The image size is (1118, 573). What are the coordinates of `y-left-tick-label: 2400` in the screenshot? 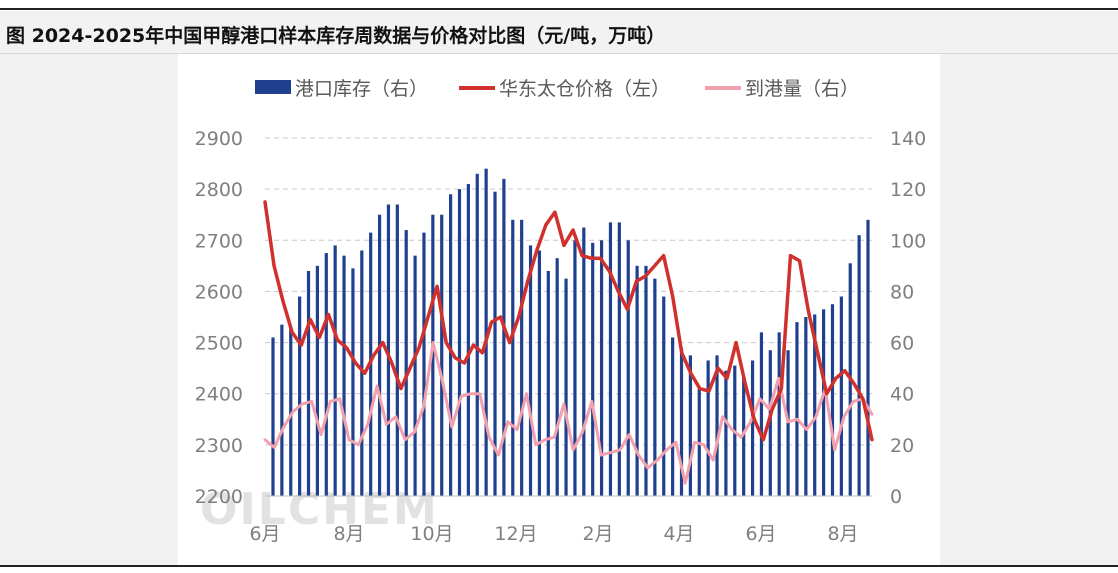 It's located at (219, 395).